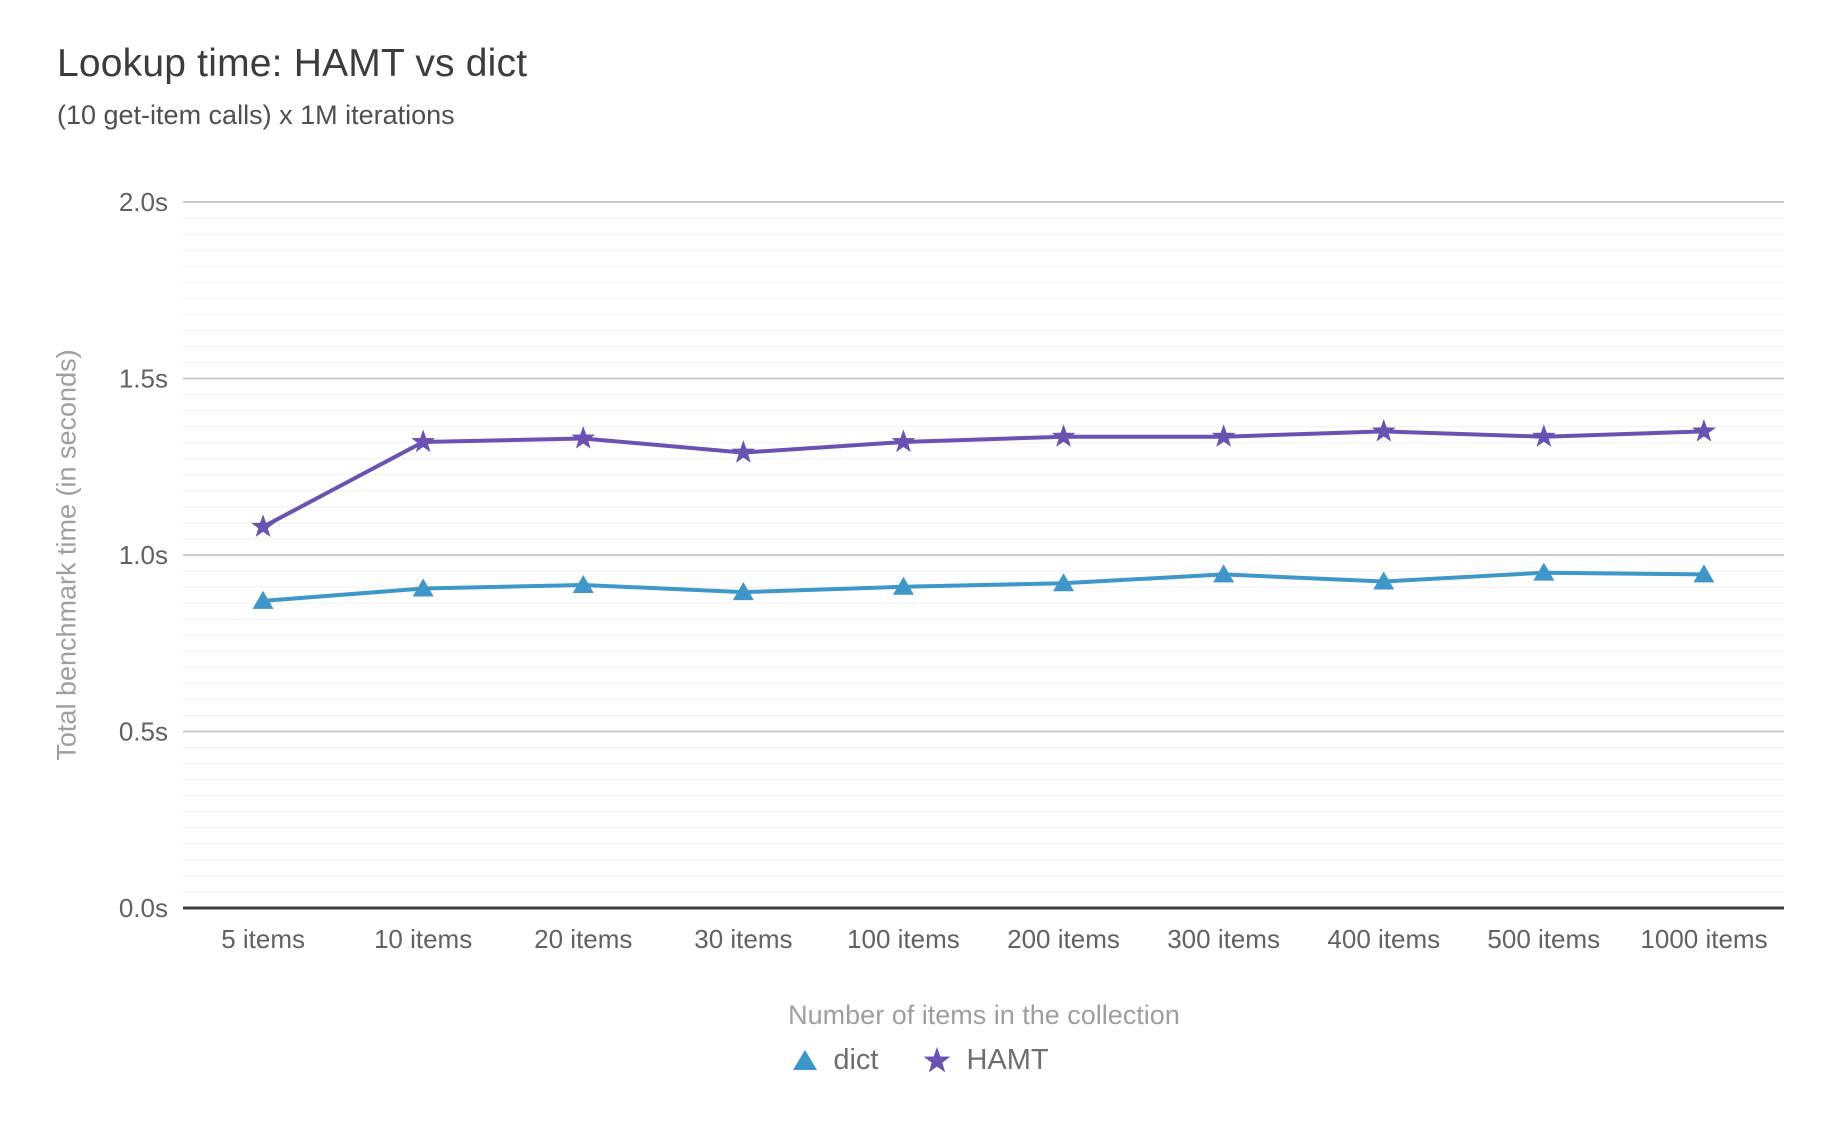  Describe the element at coordinates (920, 1060) in the screenshot. I see `legend: dict HAMT` at that location.